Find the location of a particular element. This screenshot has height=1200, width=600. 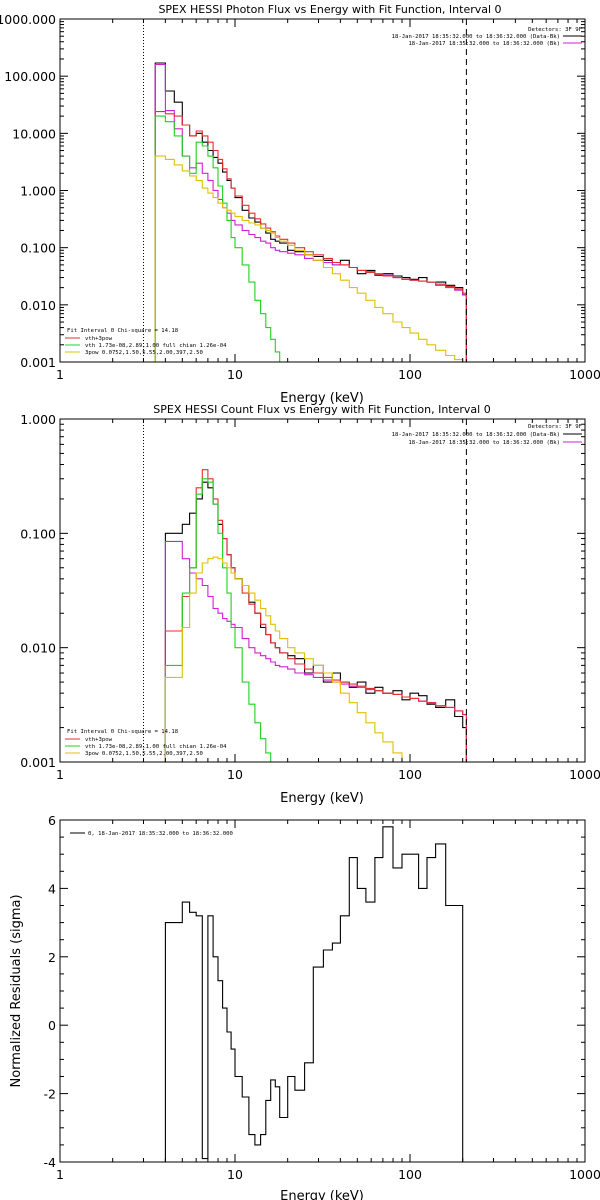

count-flux-x-axis-label: Energy (keV) is located at coordinates (322, 798).